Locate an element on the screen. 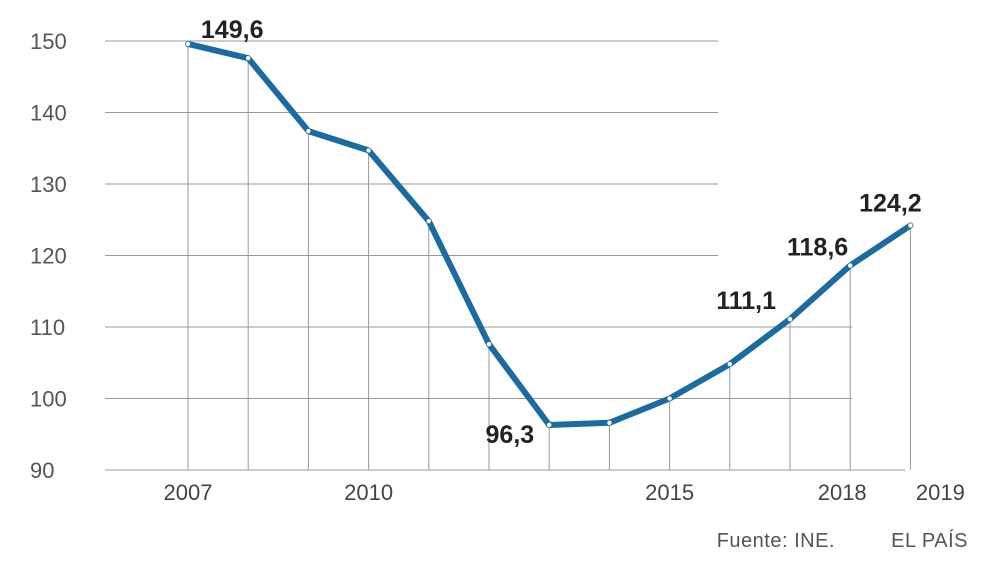 This screenshot has height=570, width=1000. x-tick-label: 2015 is located at coordinates (669, 492).